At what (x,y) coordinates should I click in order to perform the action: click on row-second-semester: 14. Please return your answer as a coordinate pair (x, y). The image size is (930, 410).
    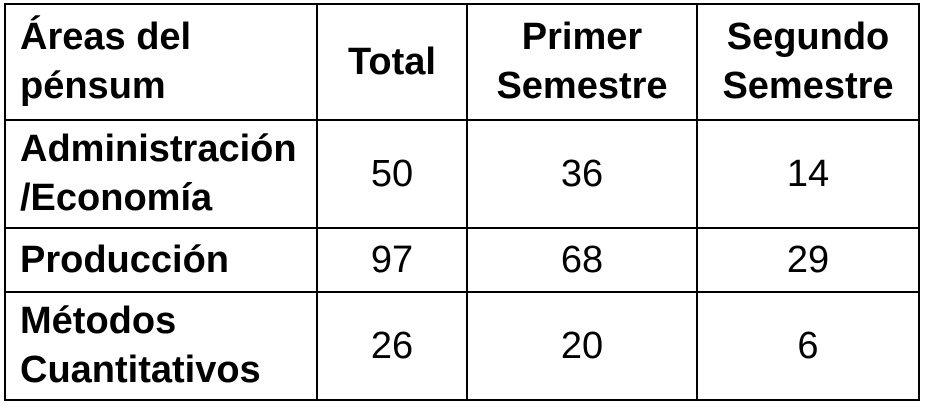
    Looking at the image, I should click on (808, 174).